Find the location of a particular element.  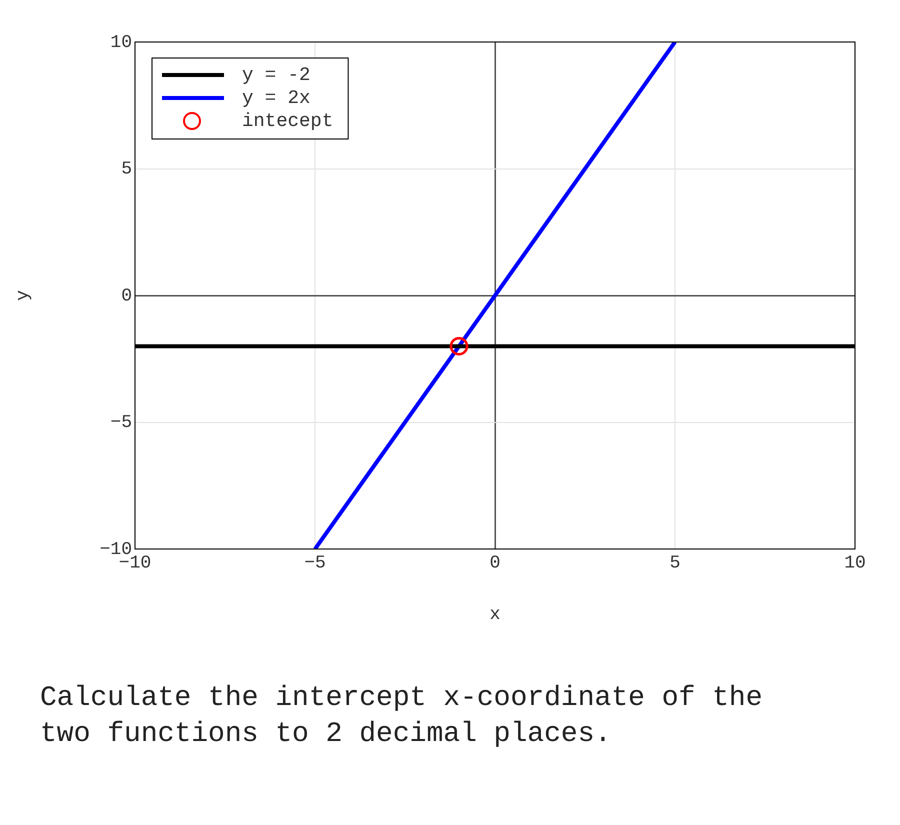

legend-label: y = 2x is located at coordinates (276, 98).